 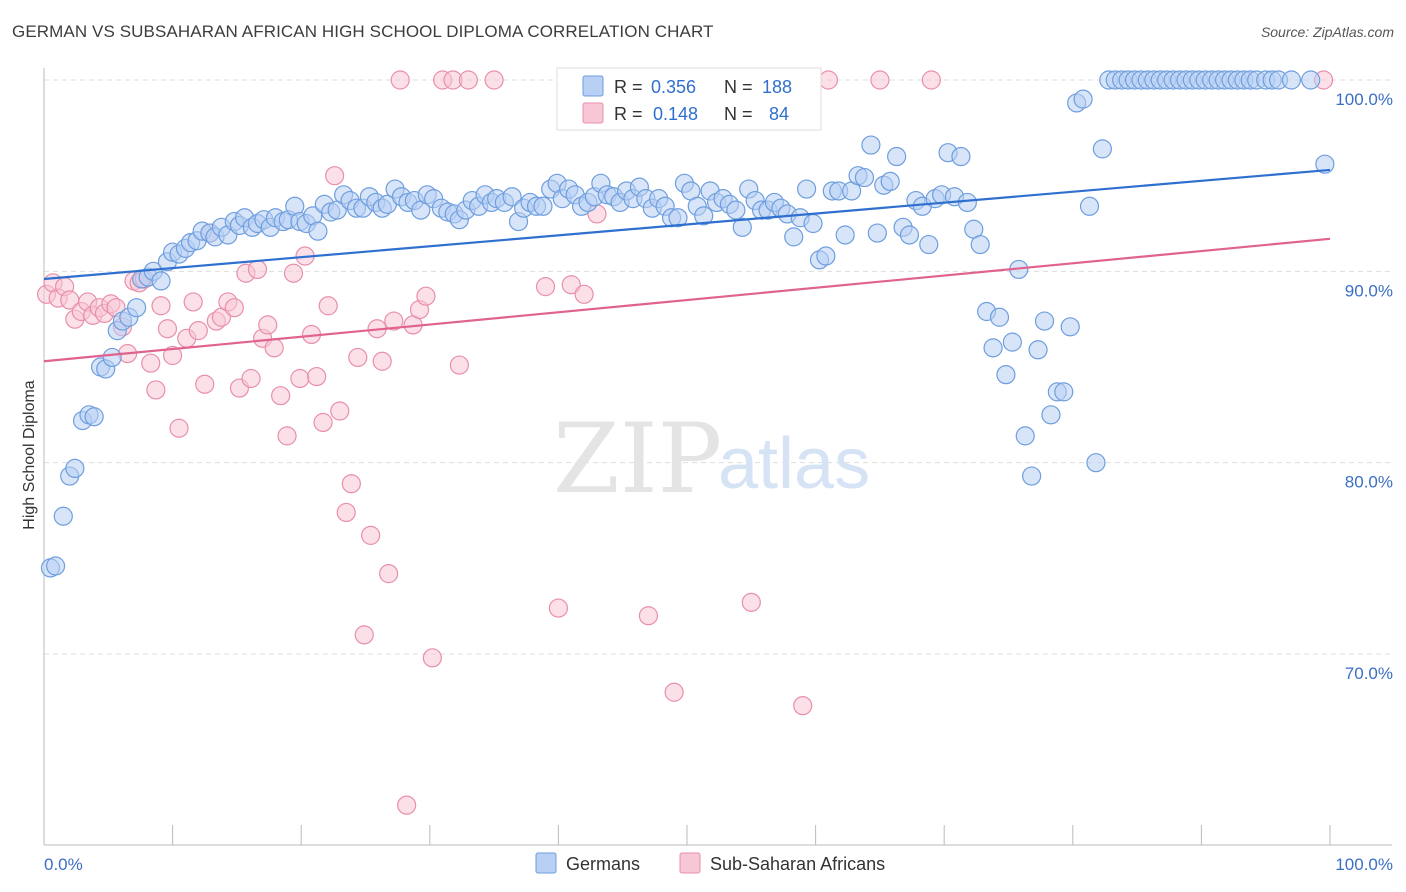 I want to click on x-axis-tick-labels: 0.0% 100.0%, so click(x=718, y=864).